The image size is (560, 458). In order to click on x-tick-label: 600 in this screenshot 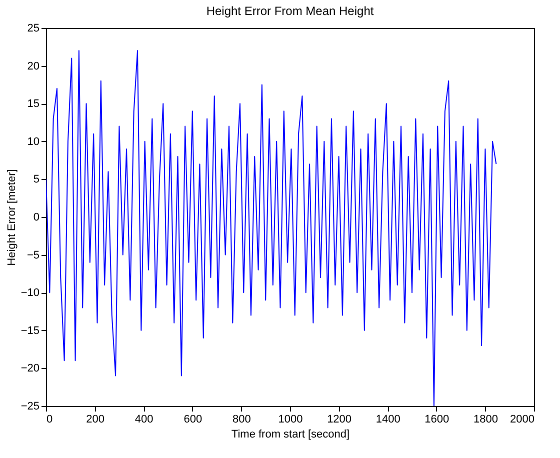, I will do `click(193, 420)`.